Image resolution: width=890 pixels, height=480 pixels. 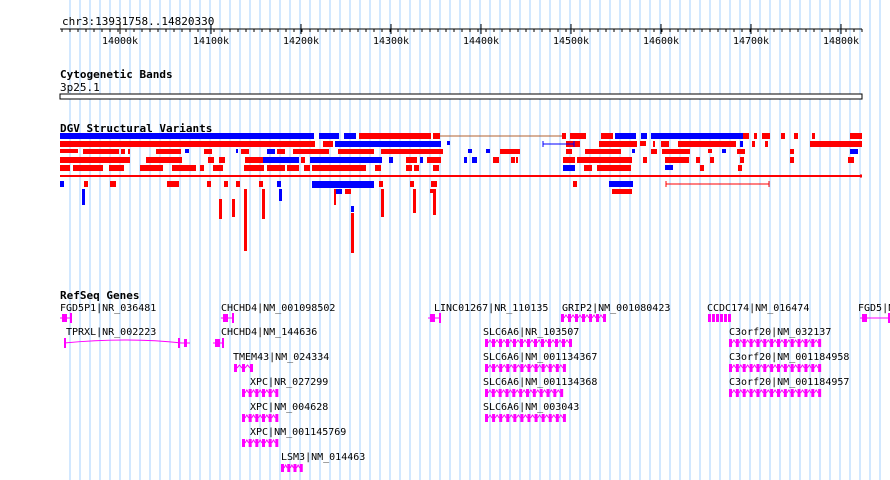 I want to click on gene-feature: C3orf20|NM_001184958, so click(x=789, y=362).